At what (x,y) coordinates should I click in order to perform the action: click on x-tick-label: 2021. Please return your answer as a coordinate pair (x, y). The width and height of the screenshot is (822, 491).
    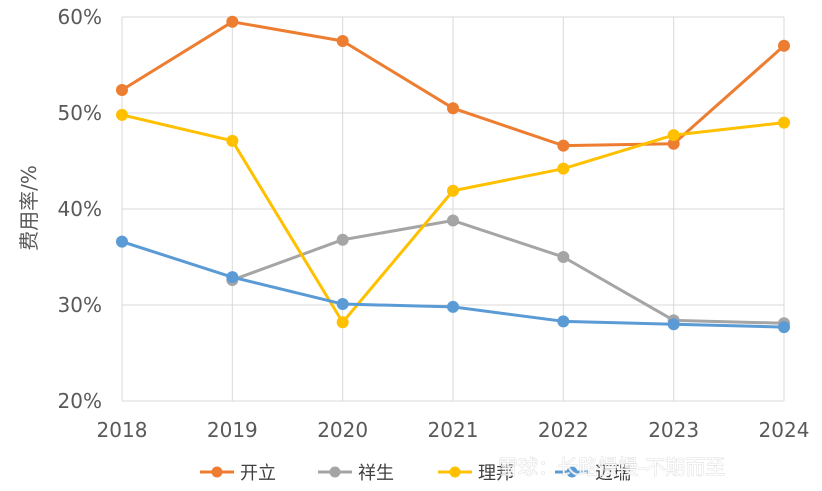
    Looking at the image, I should click on (453, 430).